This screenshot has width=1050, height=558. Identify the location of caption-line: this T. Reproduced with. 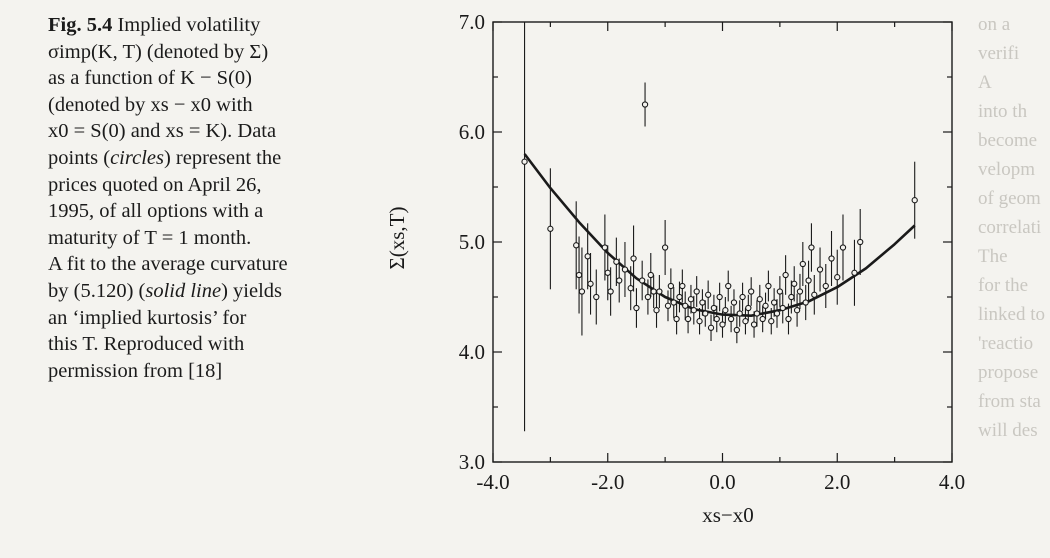
(146, 344).